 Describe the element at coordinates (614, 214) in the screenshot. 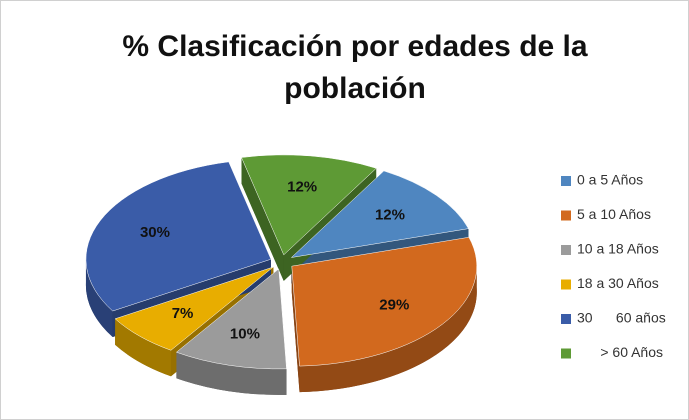

I see `legend-label: 5 a 10 Años` at that location.